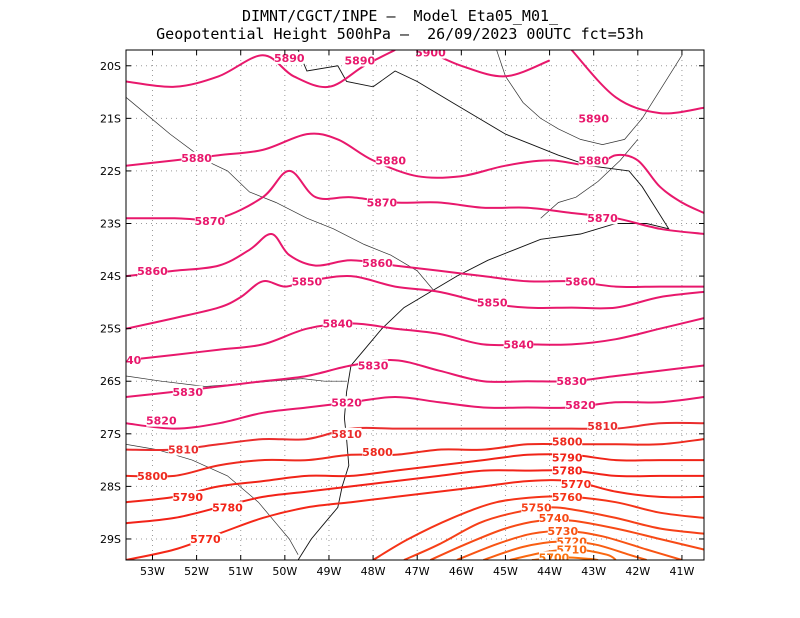 This screenshot has height=618, width=800. Describe the element at coordinates (240, 571) in the screenshot. I see `x-tick-label: 51W` at that location.